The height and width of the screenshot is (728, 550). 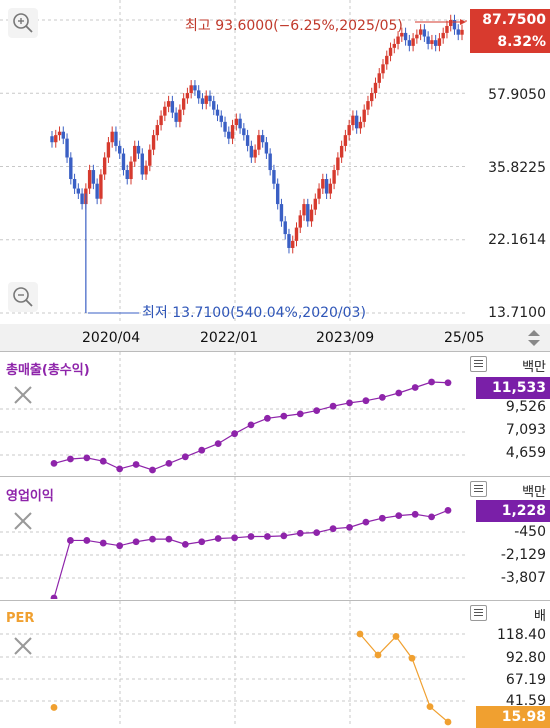 I want to click on high-annotation: 최고 93.6000(−6.25%,2025/05), so click(x=294, y=26).